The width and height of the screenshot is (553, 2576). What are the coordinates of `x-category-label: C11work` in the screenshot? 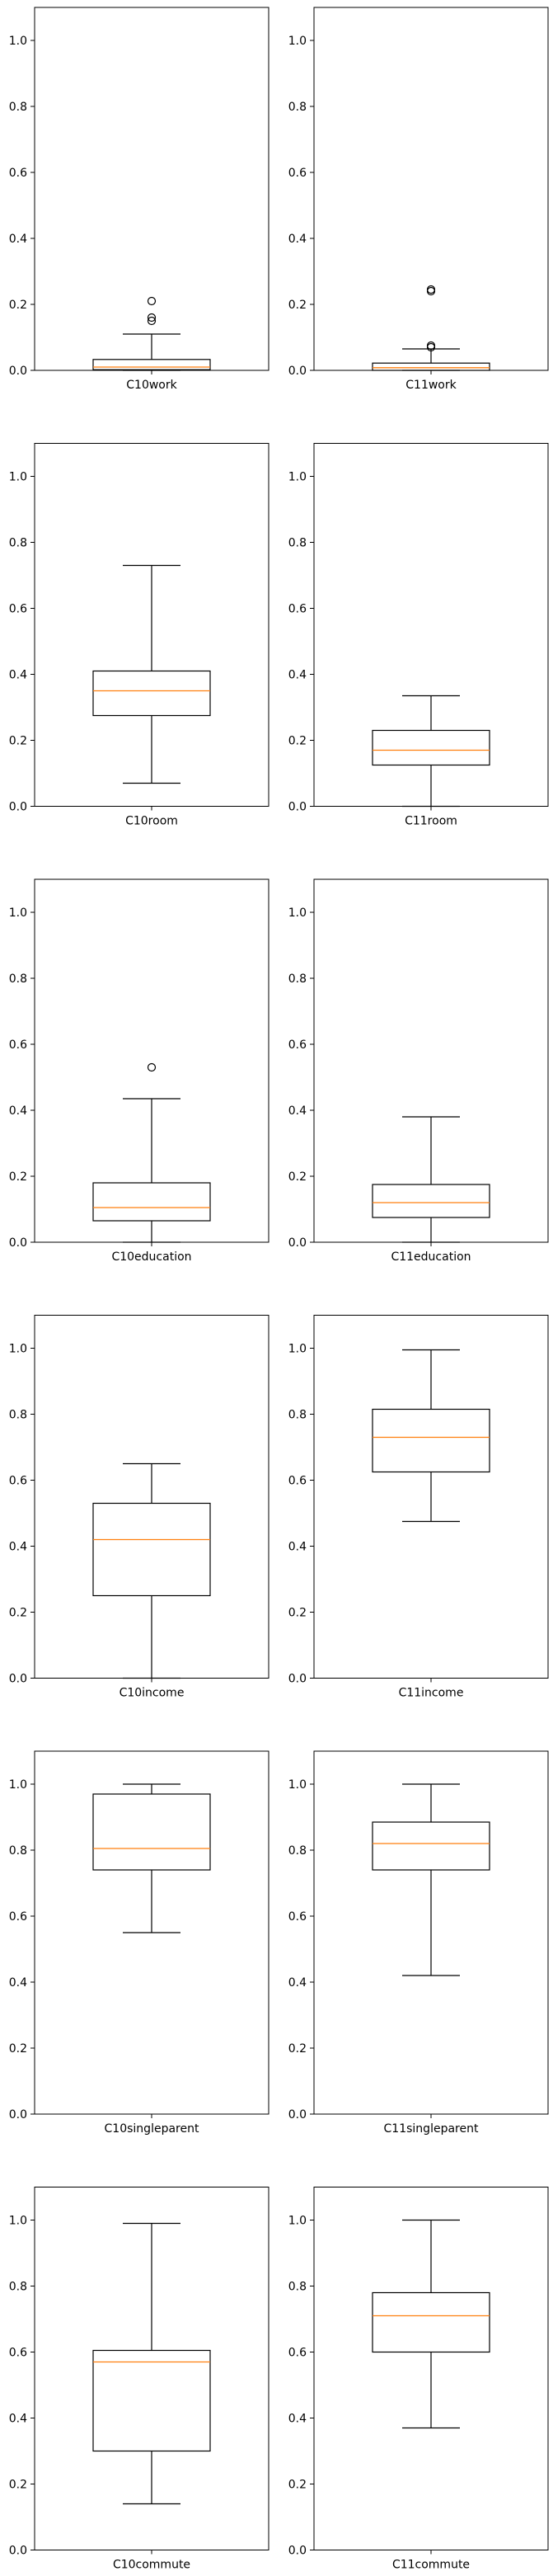 It's located at (431, 385).